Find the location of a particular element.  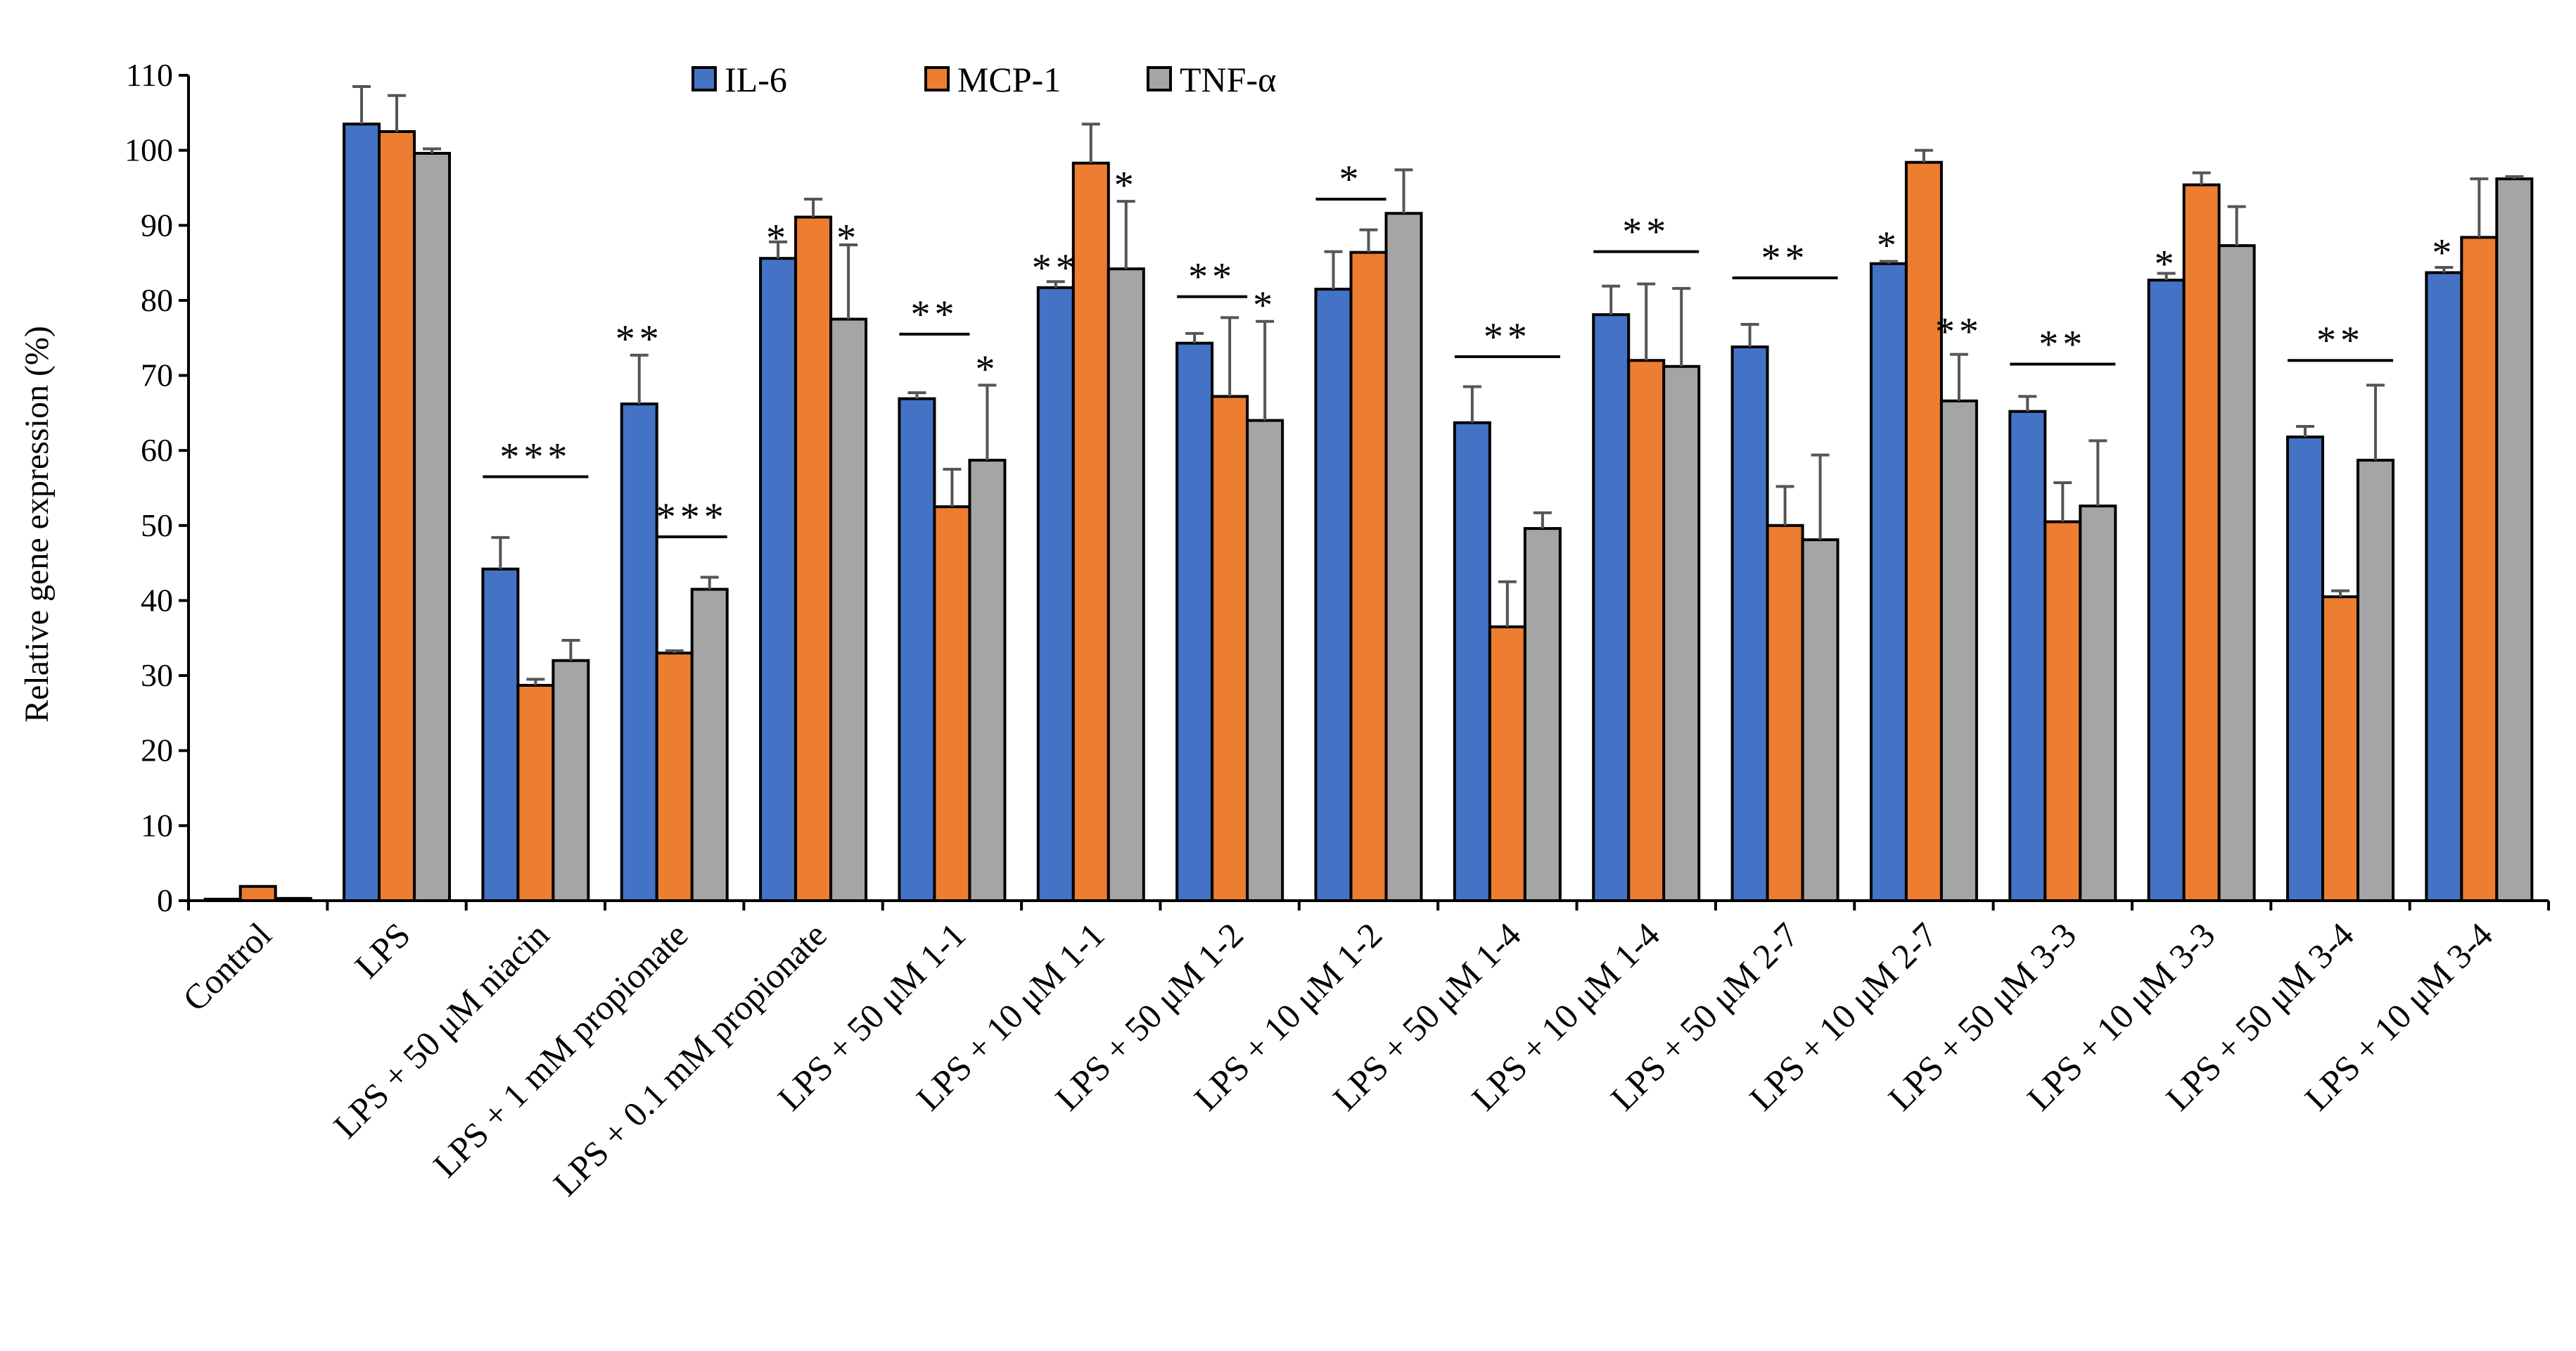

y-tick-label: 20 is located at coordinates (157, 750).